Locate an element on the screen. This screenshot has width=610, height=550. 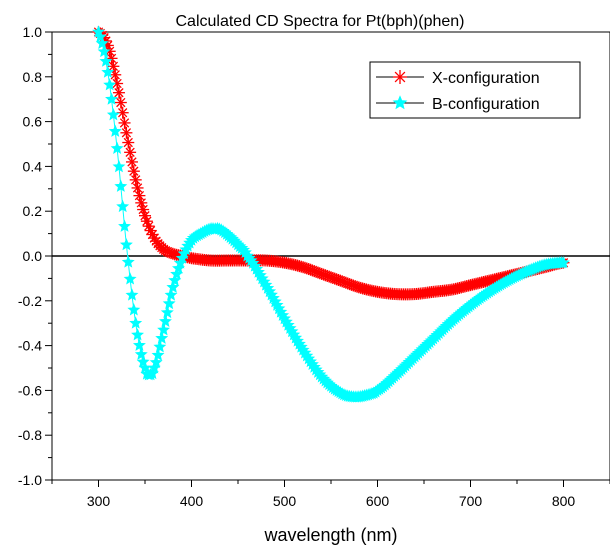
legend: X-configuration B-configuration is located at coordinates (475, 90).